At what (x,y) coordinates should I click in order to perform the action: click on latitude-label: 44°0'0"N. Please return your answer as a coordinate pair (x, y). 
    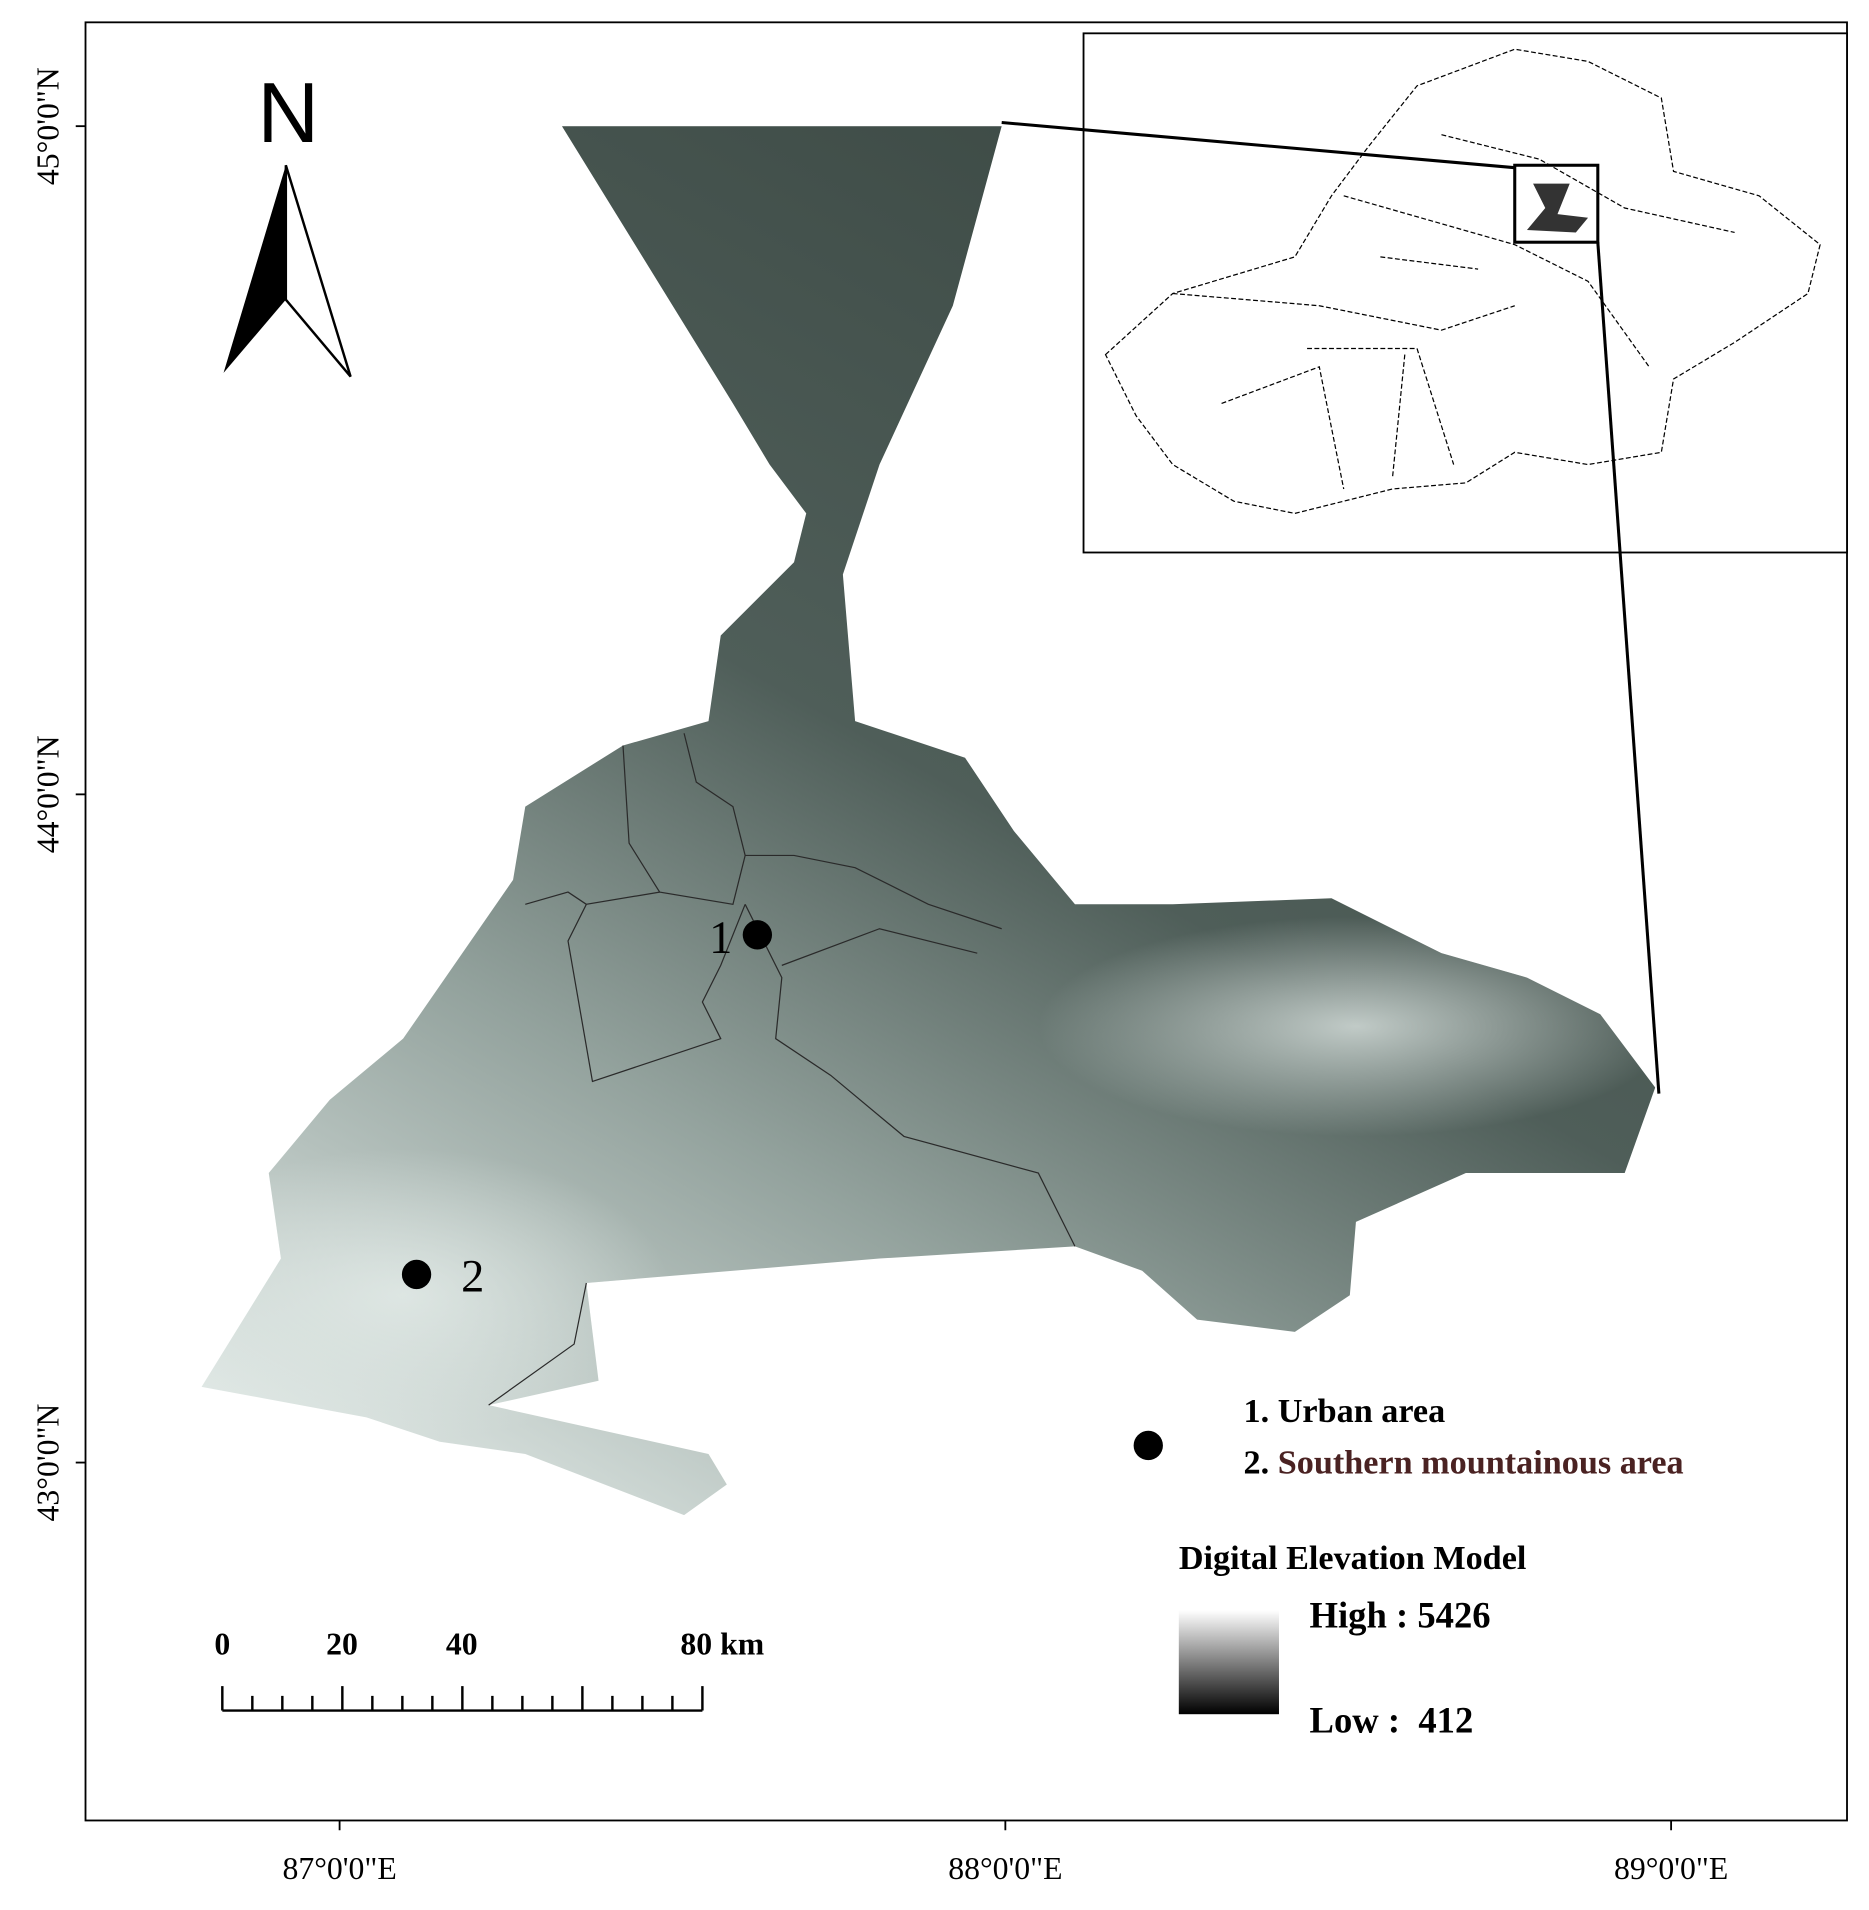
    Looking at the image, I should click on (48, 794).